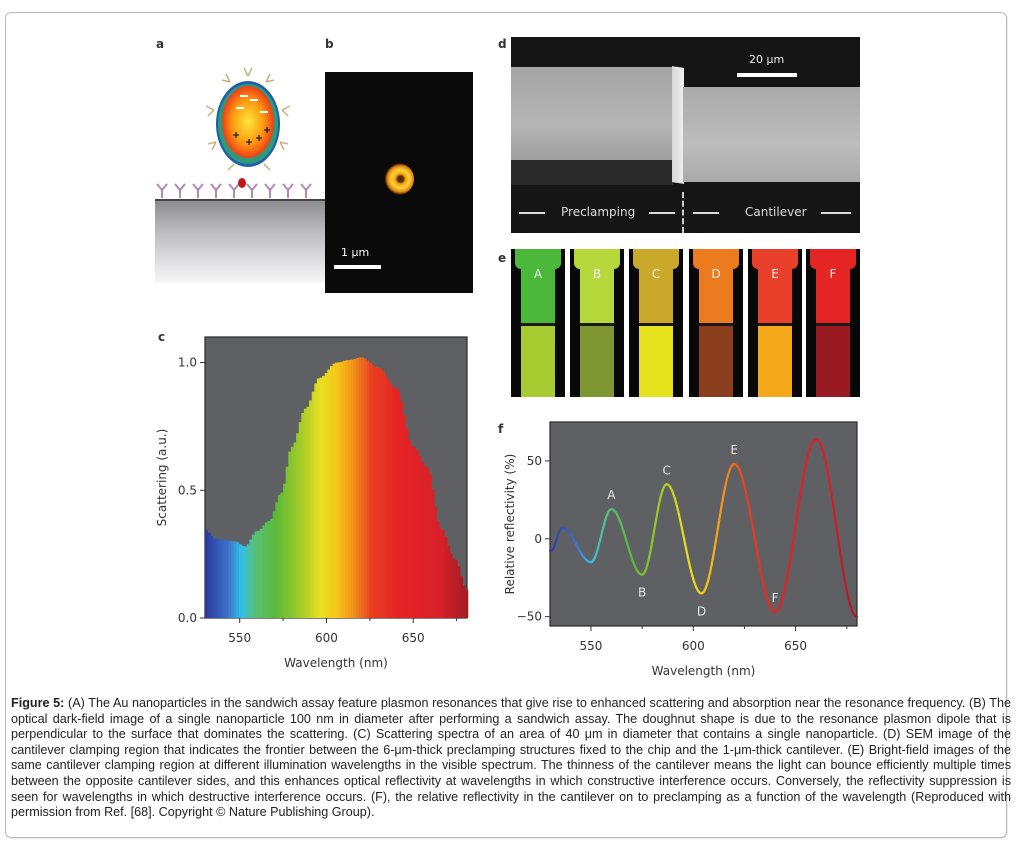 Image resolution: width=1032 pixels, height=845 pixels. Describe the element at coordinates (703, 524) in the screenshot. I see `plot-area` at that location.